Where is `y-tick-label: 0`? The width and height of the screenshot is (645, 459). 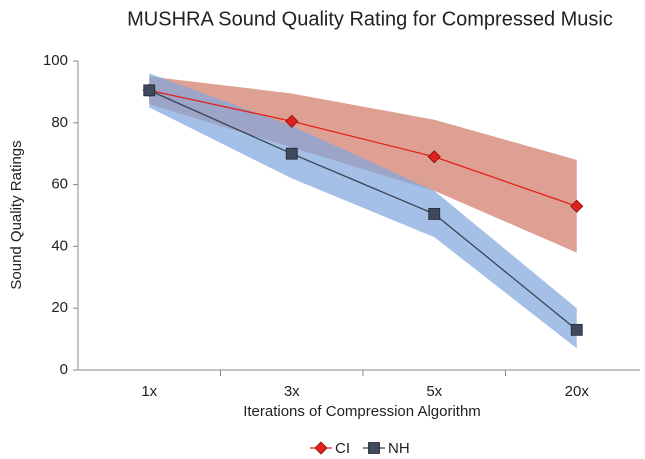 y-tick-label: 0 is located at coordinates (64, 369).